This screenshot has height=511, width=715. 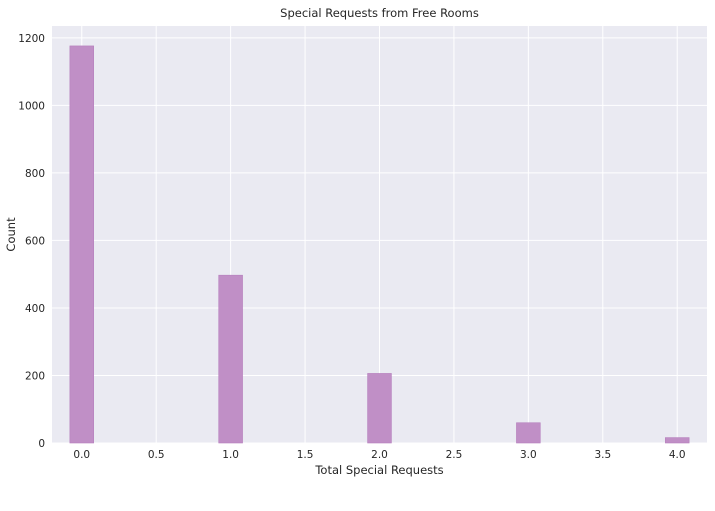 What do you see at coordinates (156, 455) in the screenshot?
I see `x-tick-label: 0.5` at bounding box center [156, 455].